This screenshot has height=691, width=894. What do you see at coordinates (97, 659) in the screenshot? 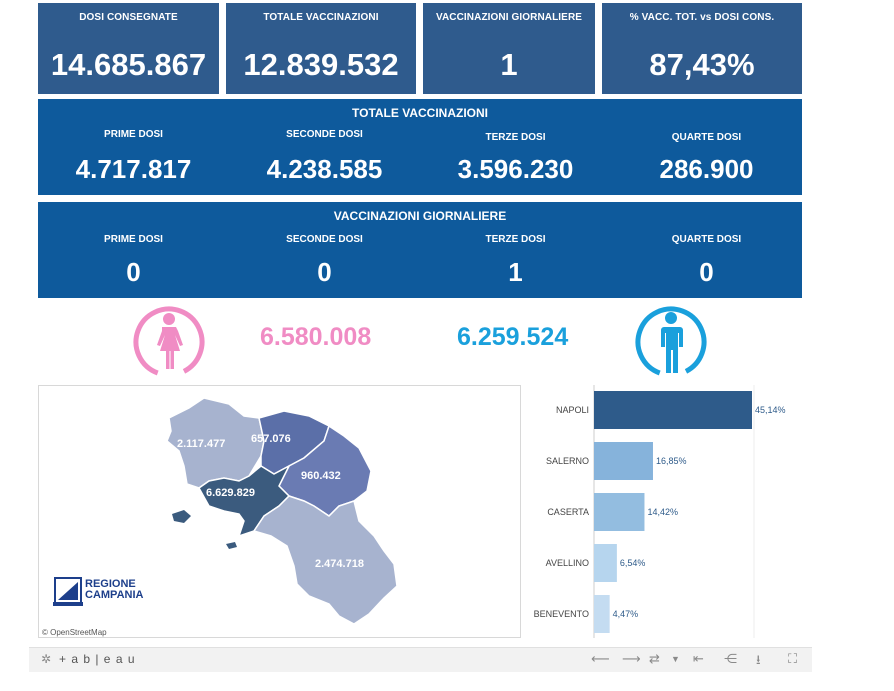
I see `tableau-brand: + a b | e a u` at bounding box center [97, 659].